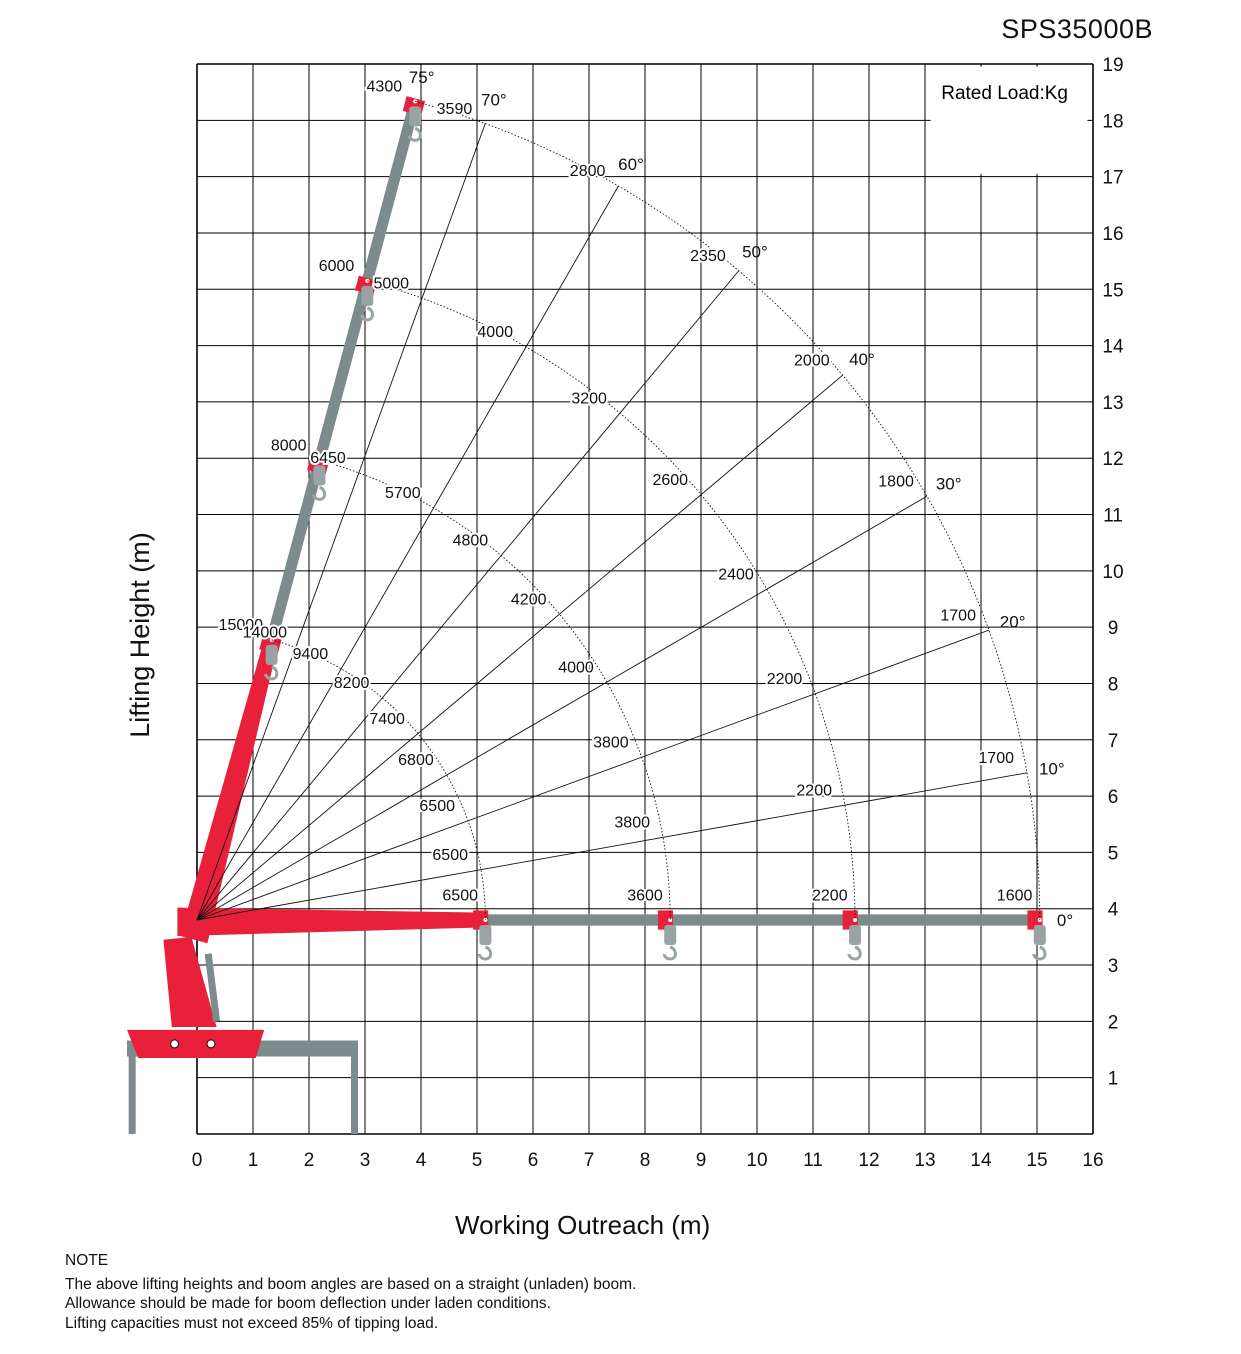 This screenshot has width=1241, height=1354. I want to click on x-tick-label: 15, so click(1036, 1160).